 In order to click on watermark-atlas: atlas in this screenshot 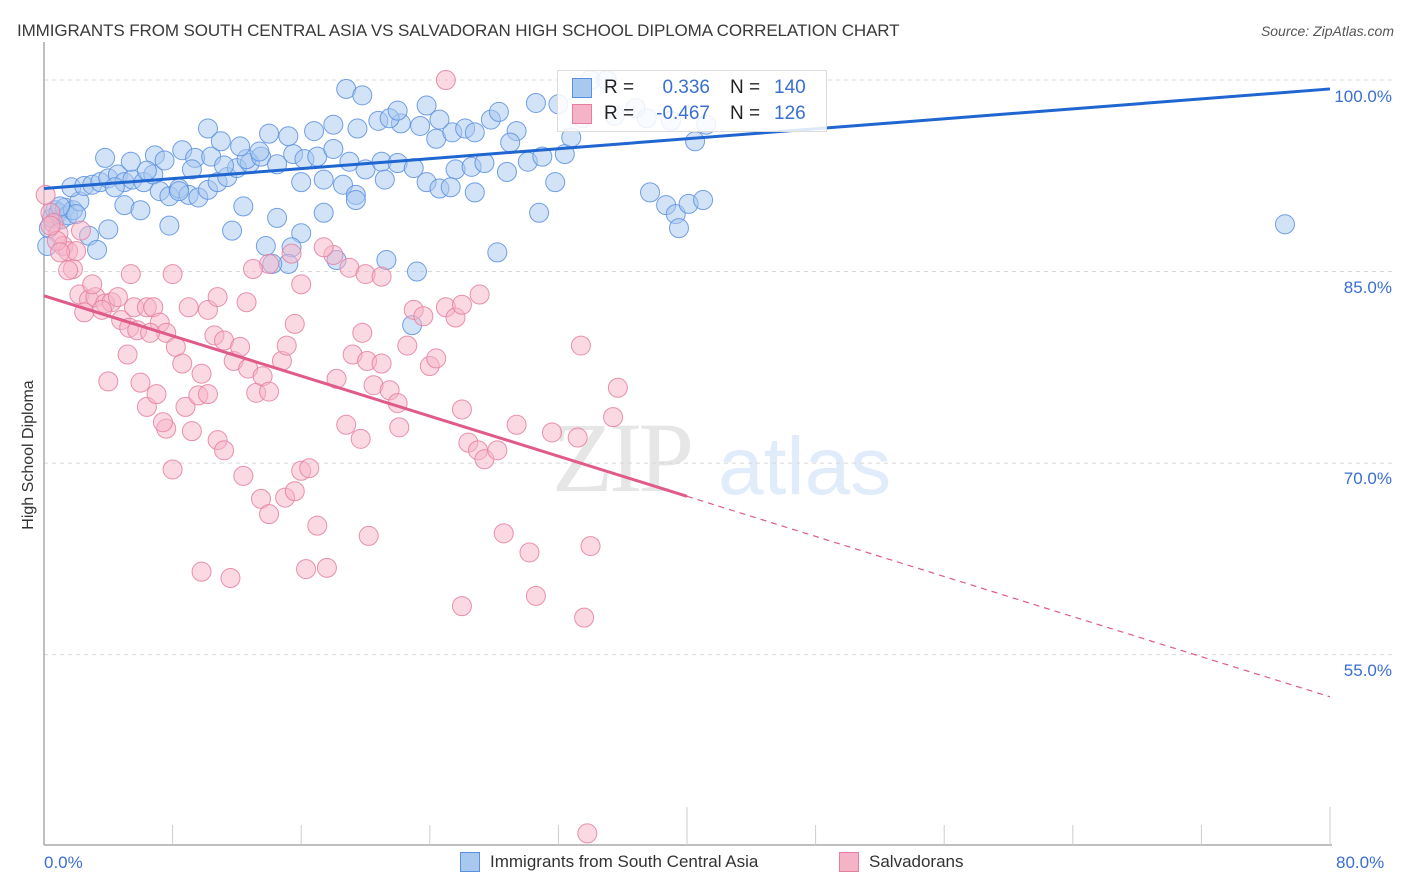, I will do `click(805, 466)`.